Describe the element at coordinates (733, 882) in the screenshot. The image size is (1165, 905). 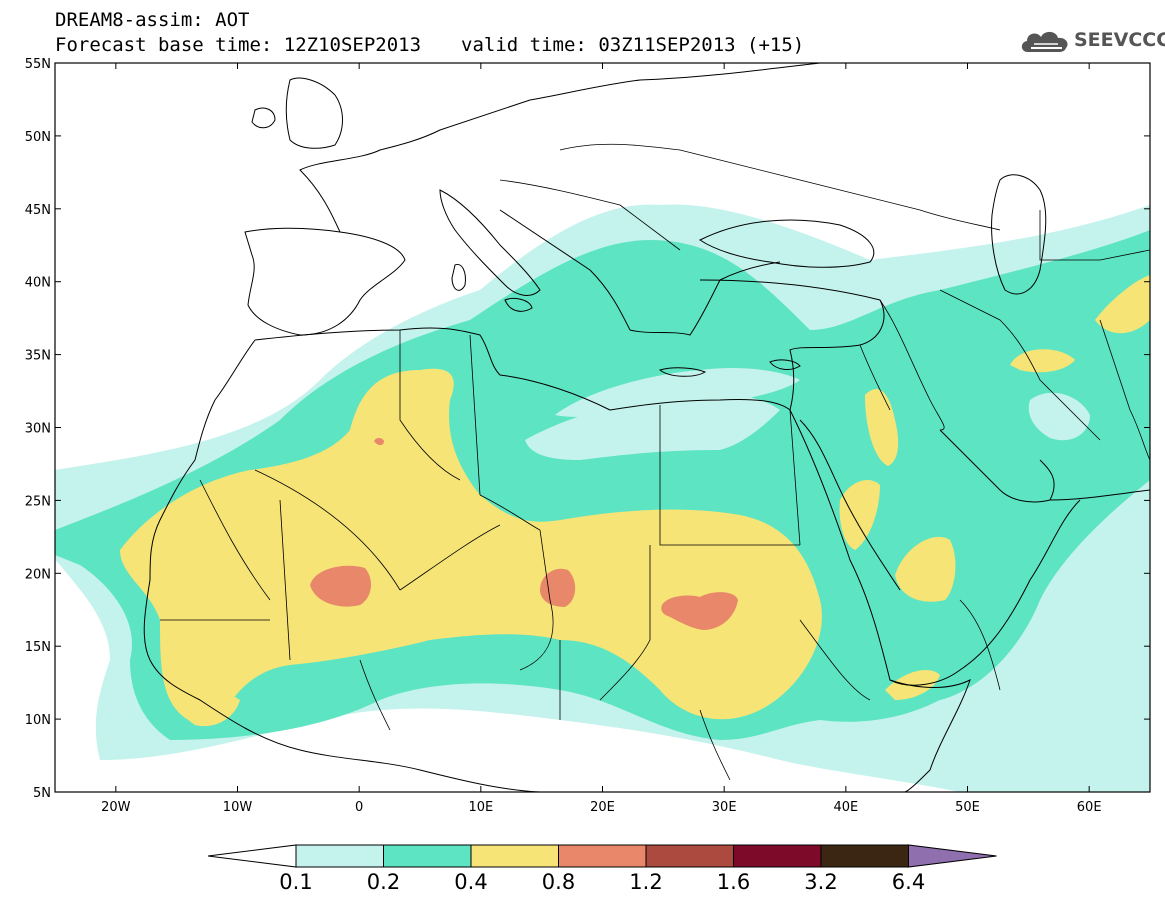
I see `legend-level-label: 1.6` at that location.